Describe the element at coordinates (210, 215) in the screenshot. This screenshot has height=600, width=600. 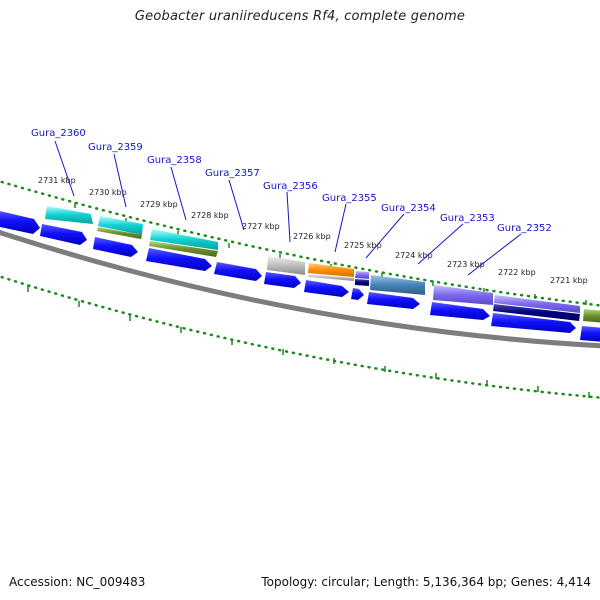
I see `tick-label: 2728 kbp` at that location.